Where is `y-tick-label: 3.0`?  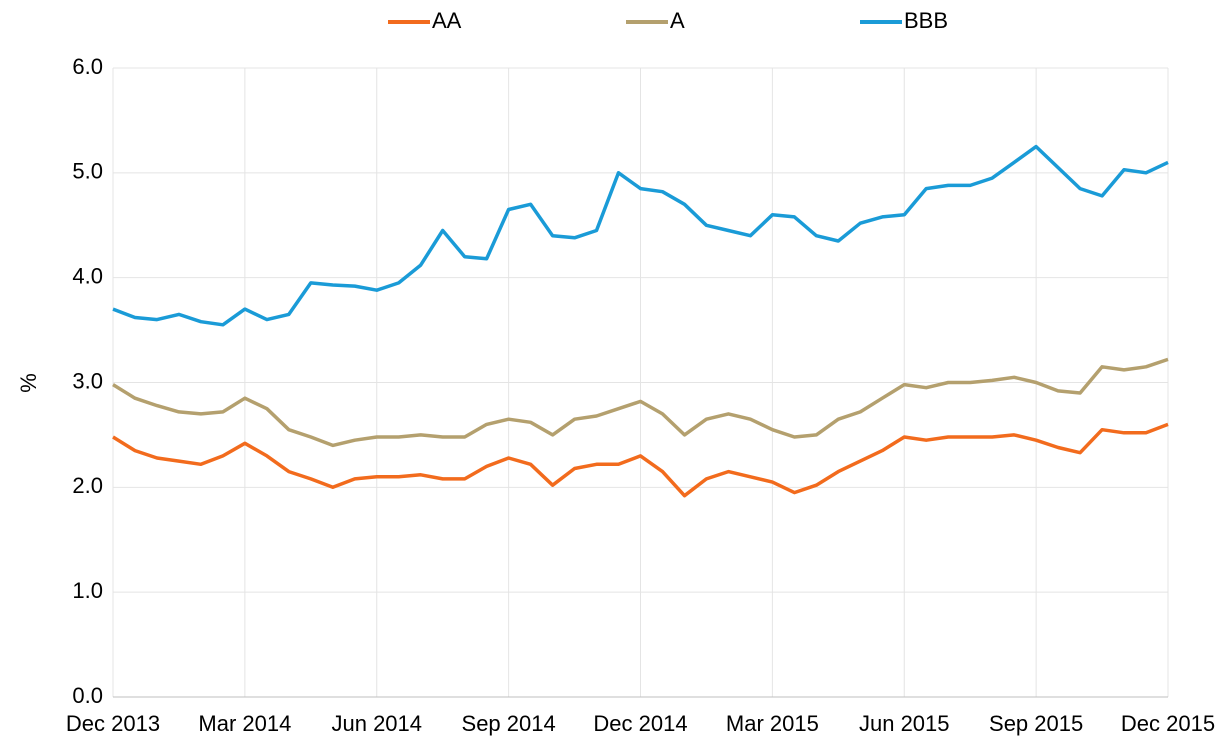
y-tick-label: 3.0 is located at coordinates (87, 380).